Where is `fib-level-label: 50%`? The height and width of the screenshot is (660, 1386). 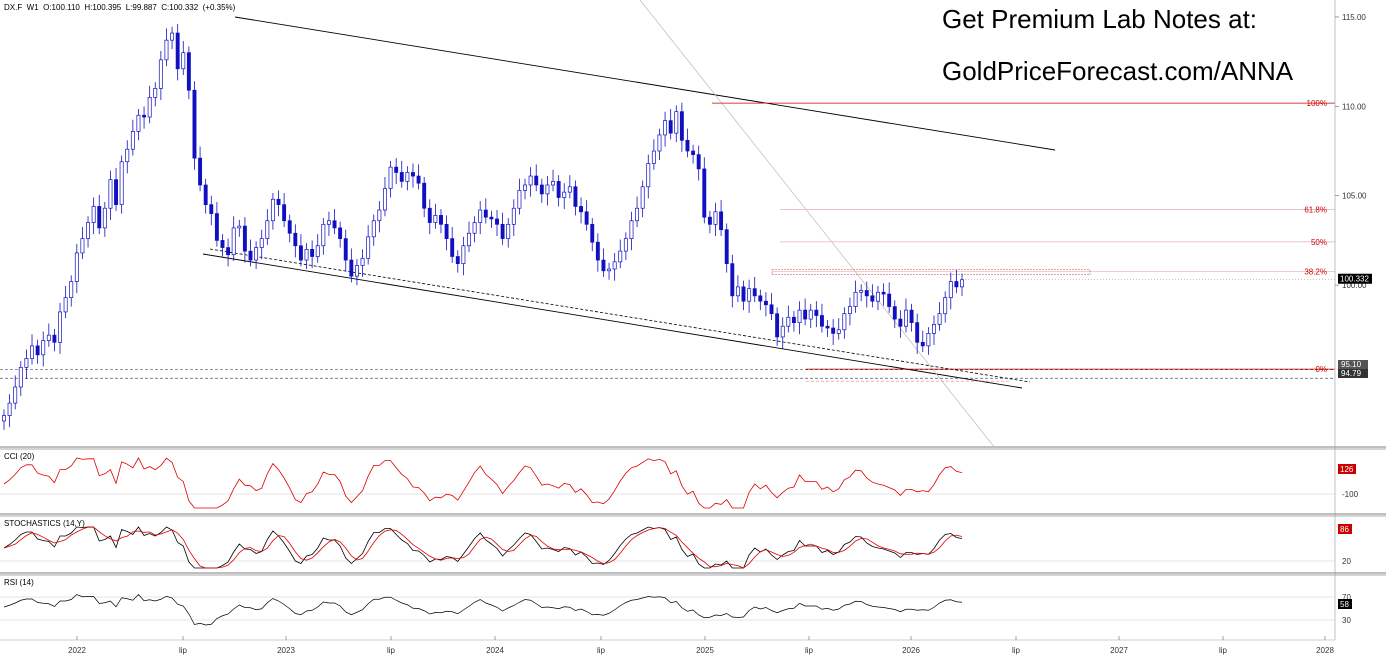
fib-level-label: 50% is located at coordinates (1319, 242).